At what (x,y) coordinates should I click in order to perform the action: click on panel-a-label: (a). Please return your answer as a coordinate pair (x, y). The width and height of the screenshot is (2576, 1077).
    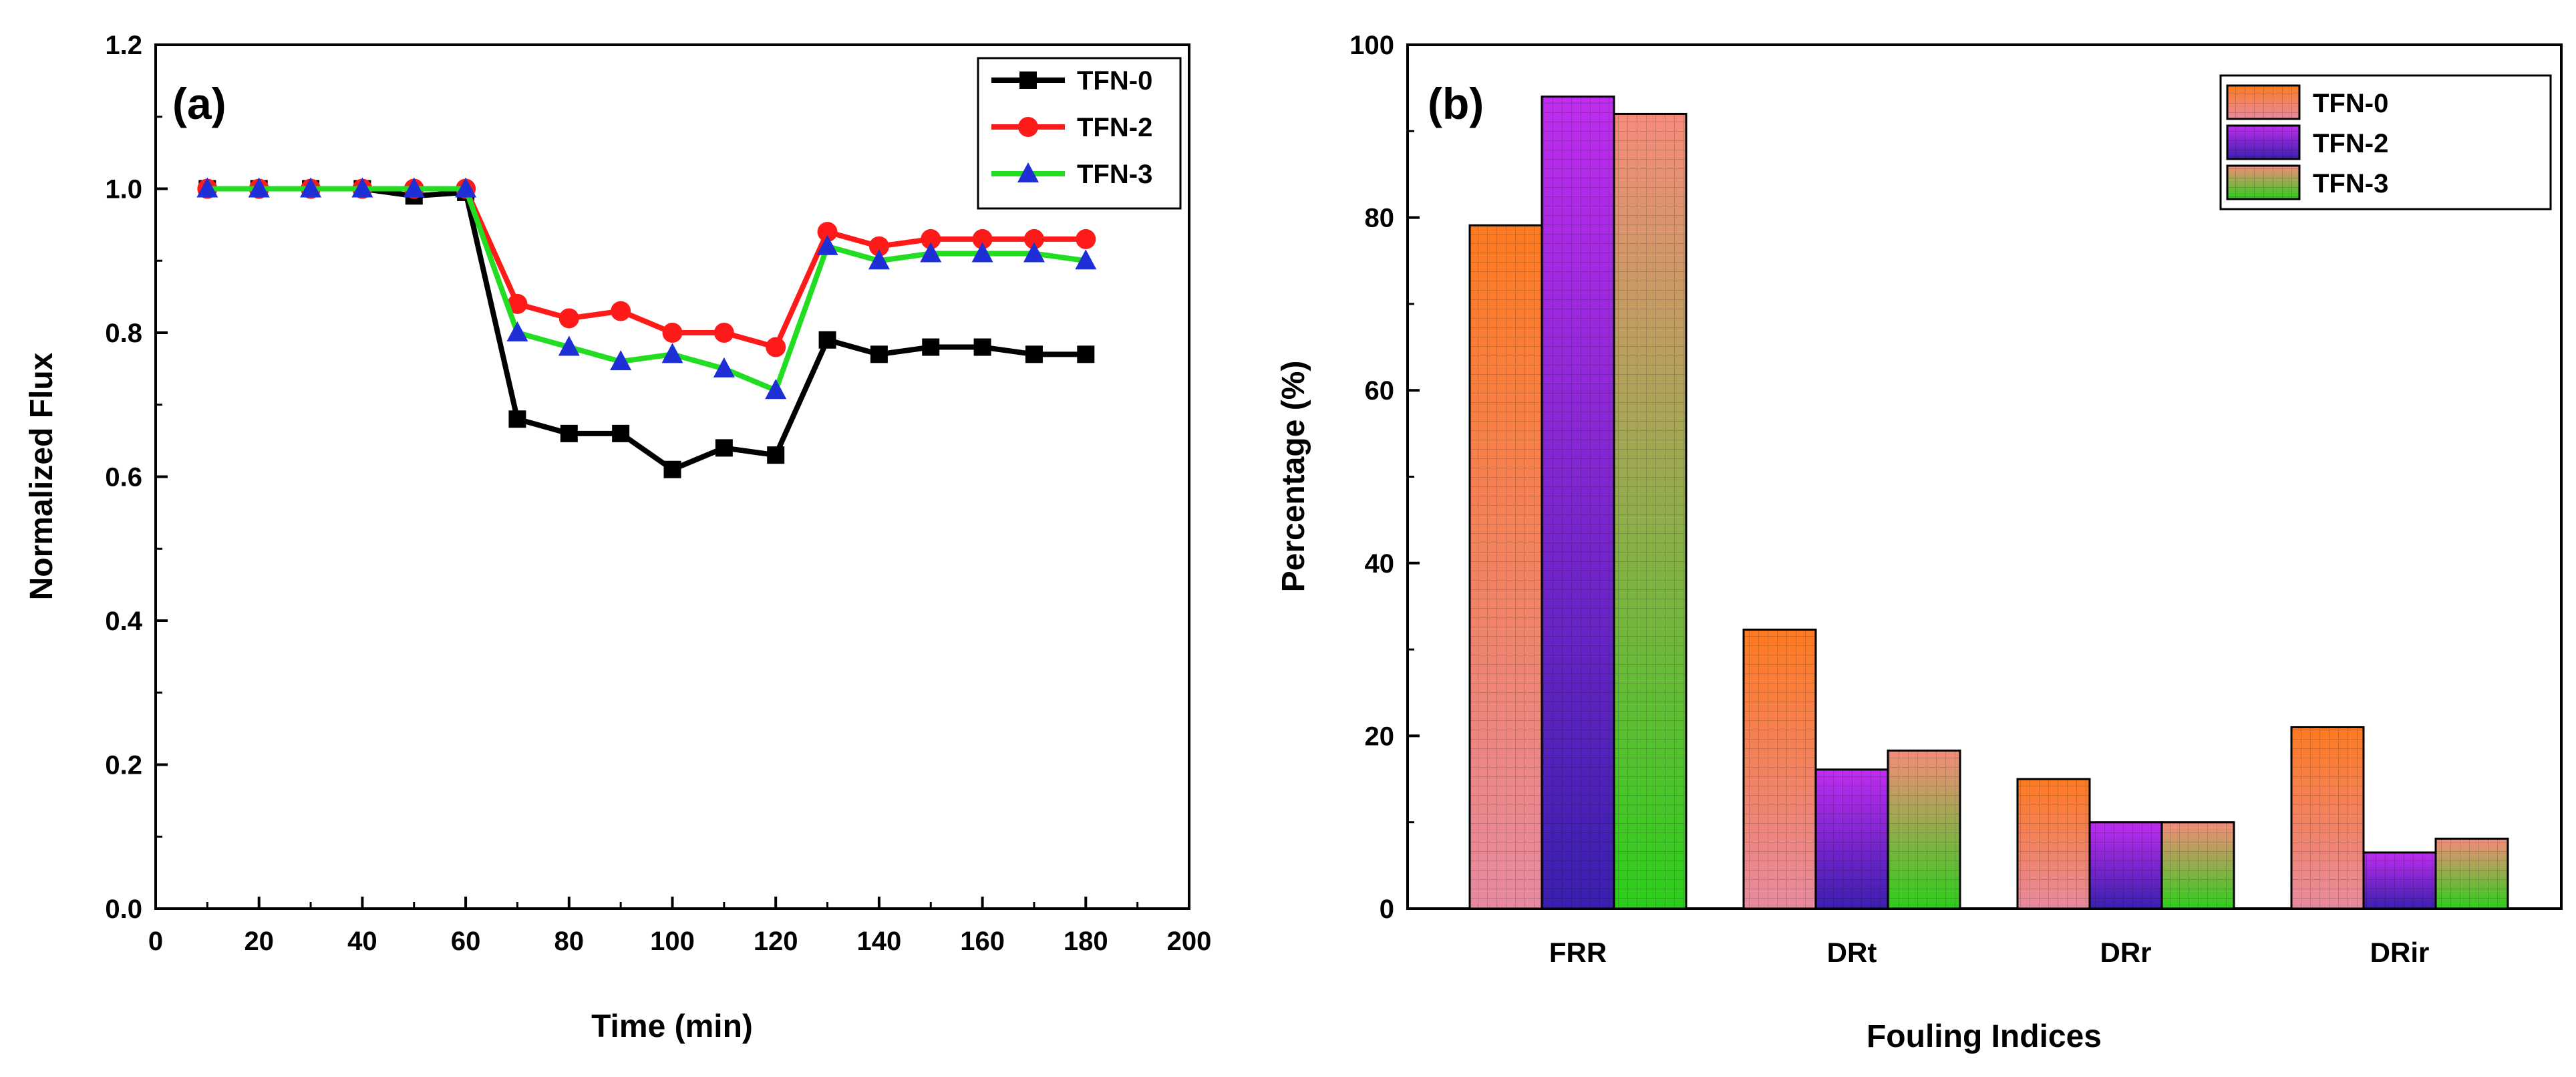
    Looking at the image, I should click on (199, 103).